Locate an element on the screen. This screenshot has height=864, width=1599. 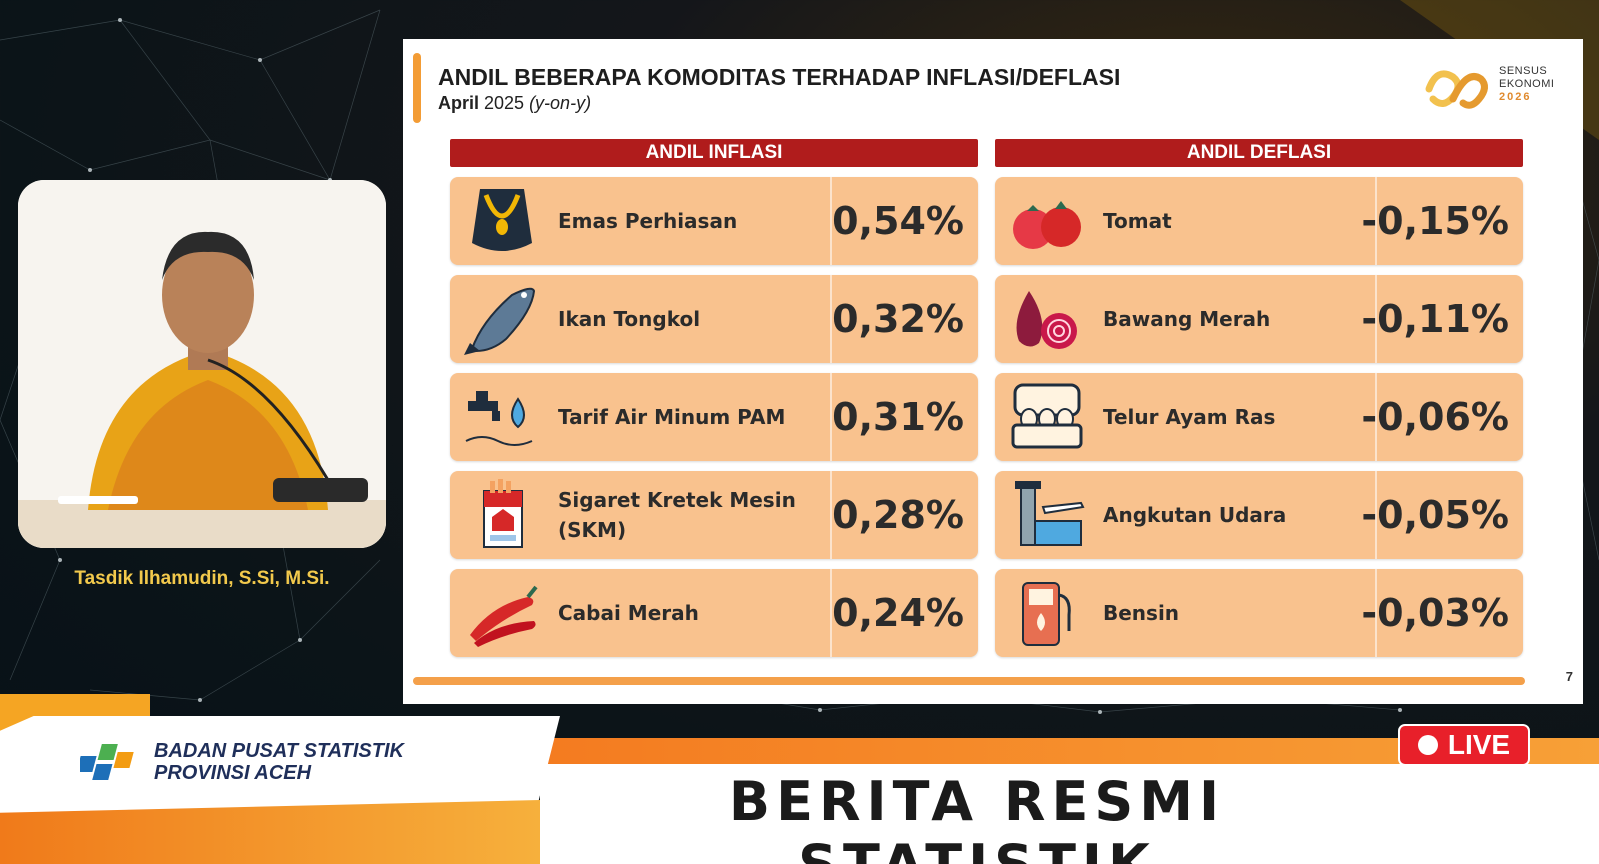
deflasi-row: Bawang Merah -0,11% is located at coordinates (1259, 319).